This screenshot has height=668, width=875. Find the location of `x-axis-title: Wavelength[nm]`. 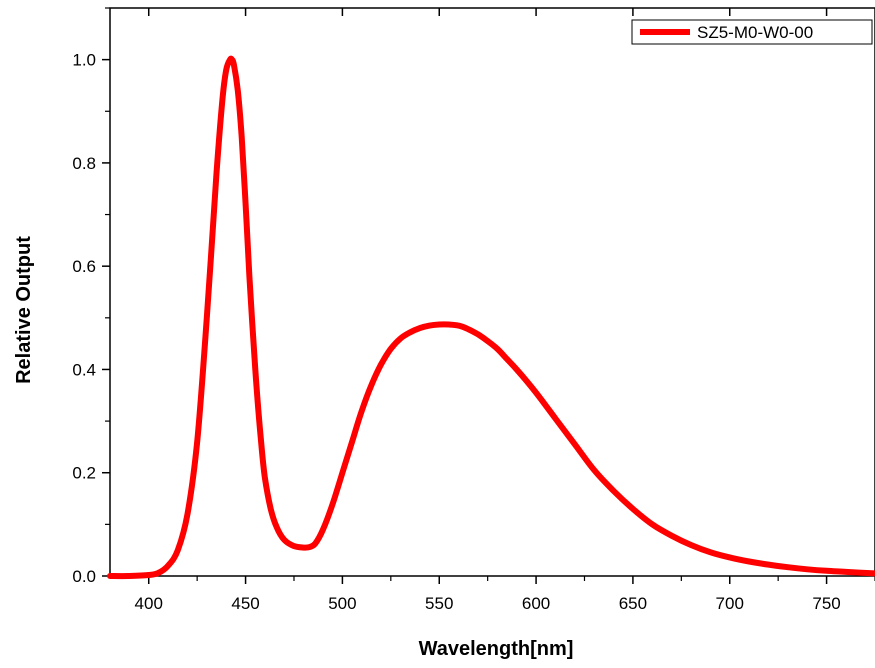

x-axis-title: Wavelength[nm] is located at coordinates (496, 649).